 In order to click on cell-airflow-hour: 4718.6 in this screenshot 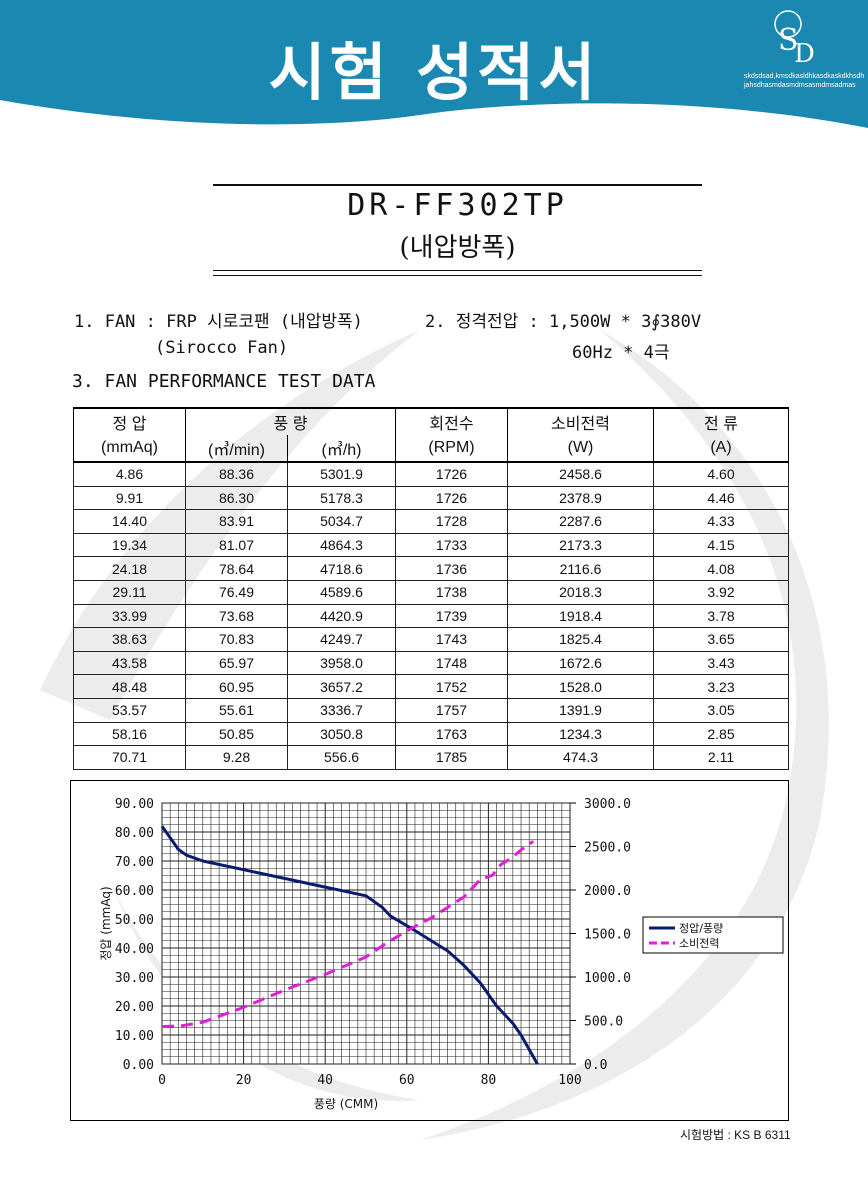, I will do `click(341, 568)`.